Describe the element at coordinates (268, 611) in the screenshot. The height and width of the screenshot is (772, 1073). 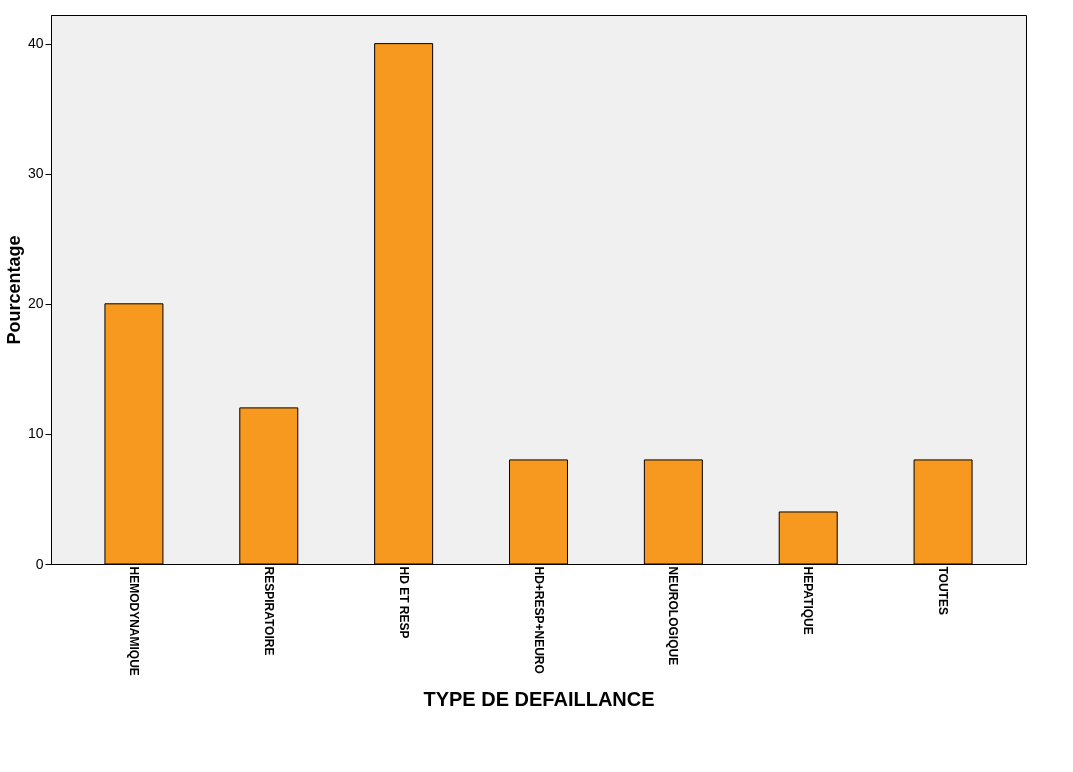
I see `x-tick-label: RESPIRATOIRE` at that location.